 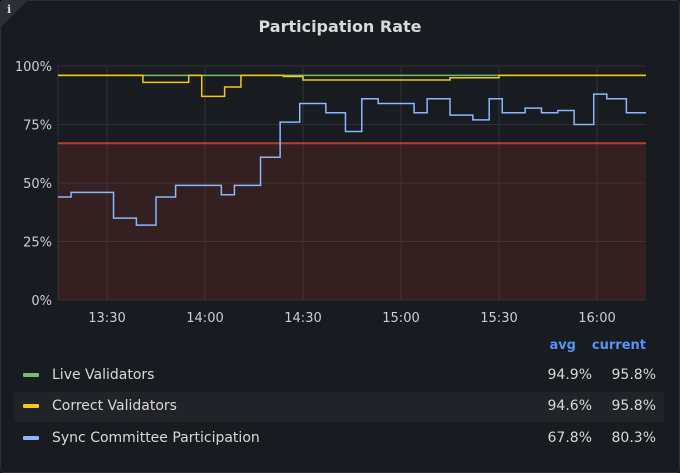 I want to click on y-tick-label: 100%, so click(x=33, y=67).